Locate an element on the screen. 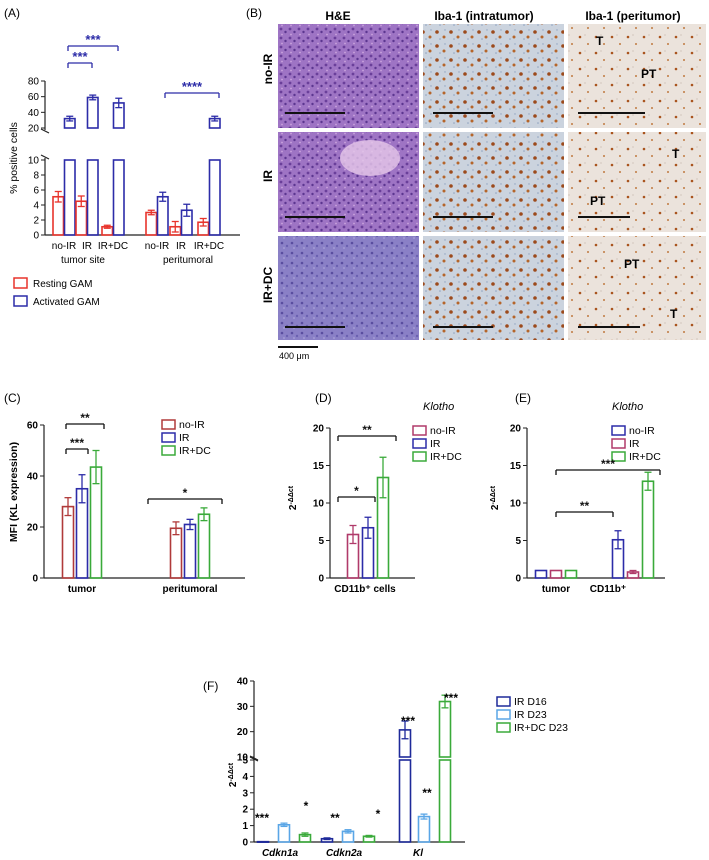  y-axis-label: % positive cells is located at coordinates (14, 158).